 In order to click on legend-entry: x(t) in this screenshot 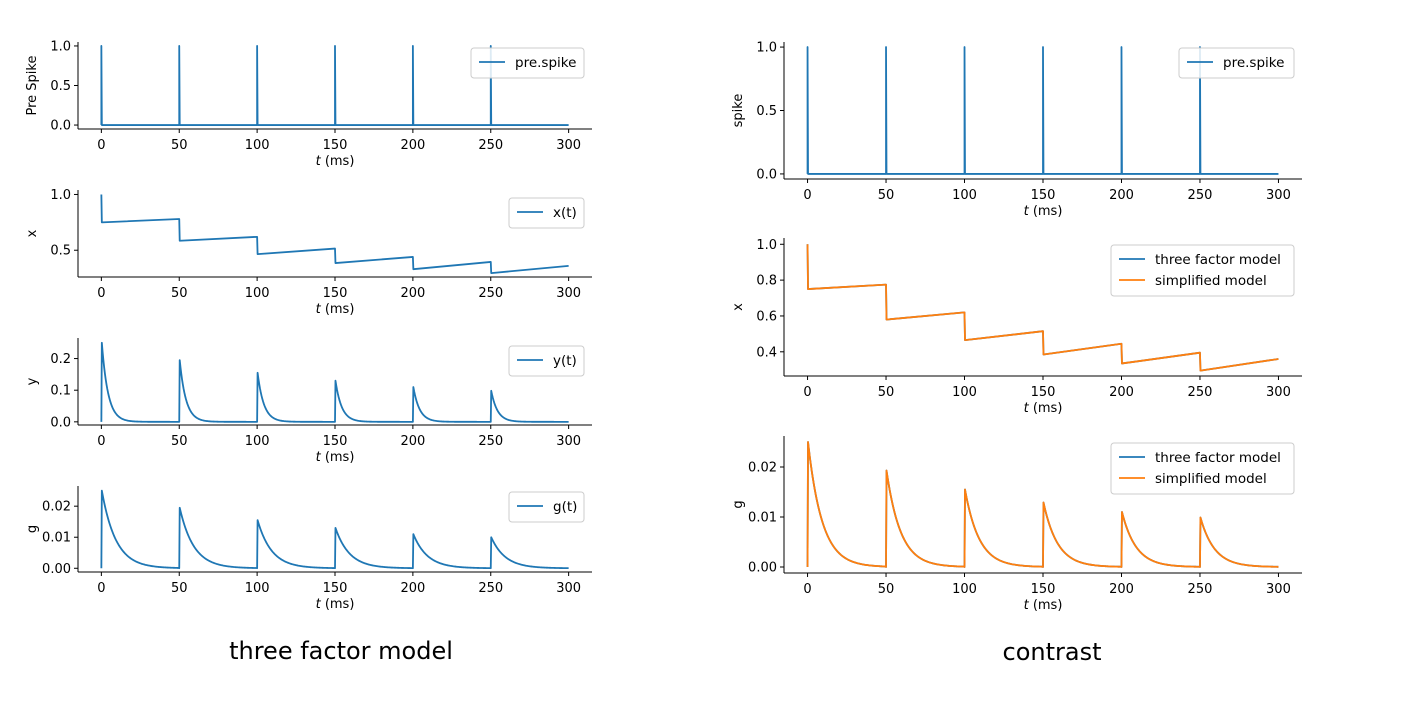, I will do `click(565, 213)`.